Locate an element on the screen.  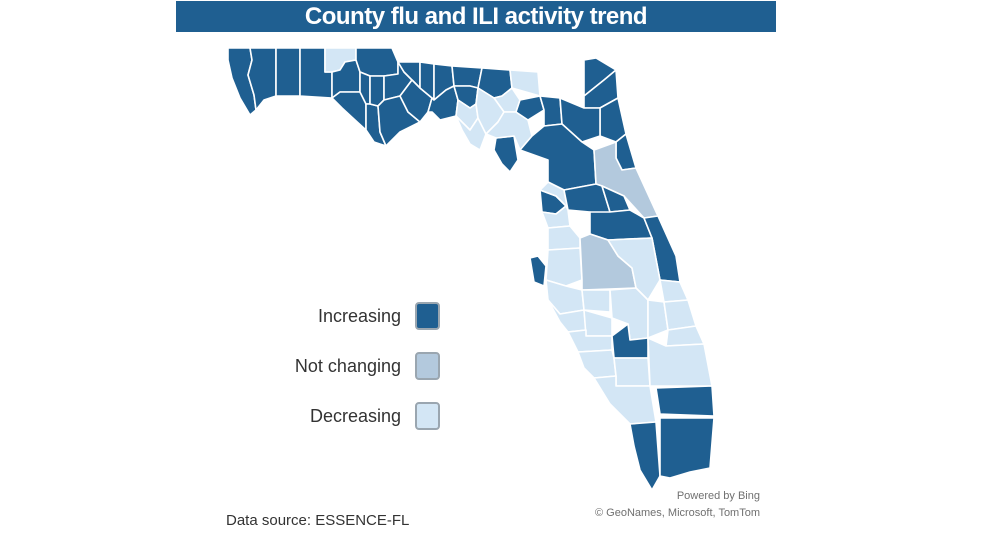
county-broward is located at coordinates (685, 401).